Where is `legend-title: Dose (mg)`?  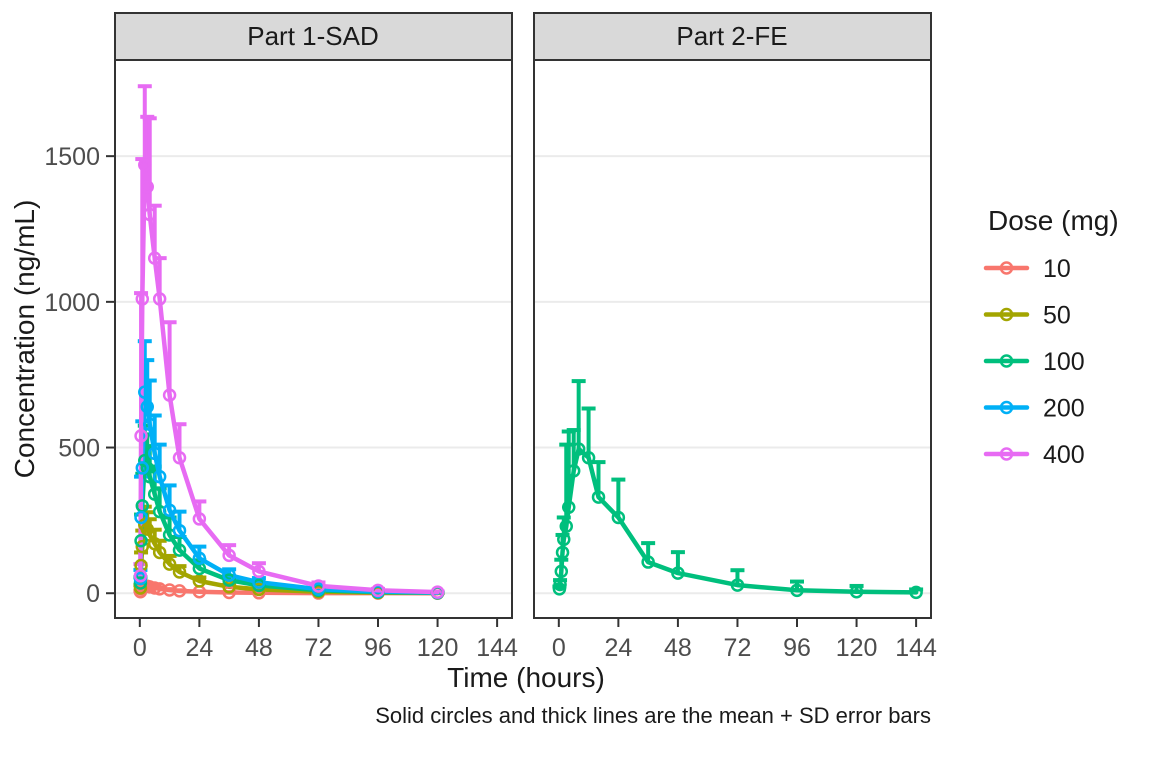 legend-title: Dose (mg) is located at coordinates (1053, 220).